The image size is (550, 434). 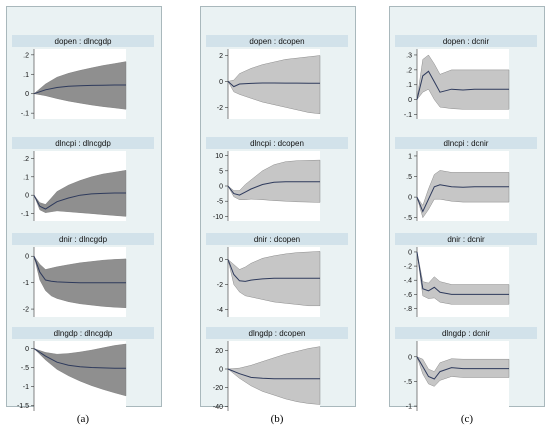 I want to click on y-tick-label: -4, so click(x=220, y=310).